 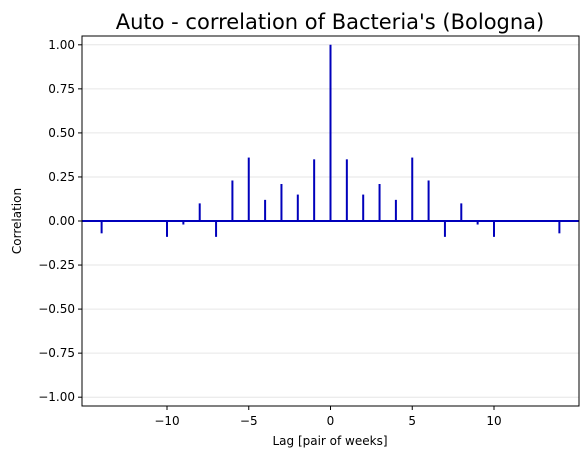 I want to click on y-tick-label: −0.25, so click(x=56, y=265).